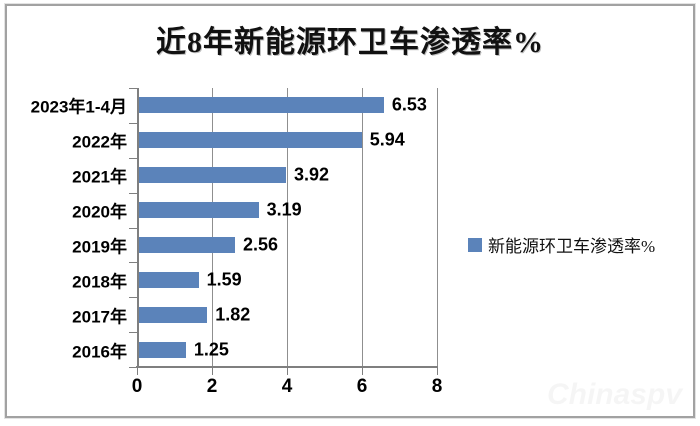  I want to click on value-label: 3.19, so click(284, 209).